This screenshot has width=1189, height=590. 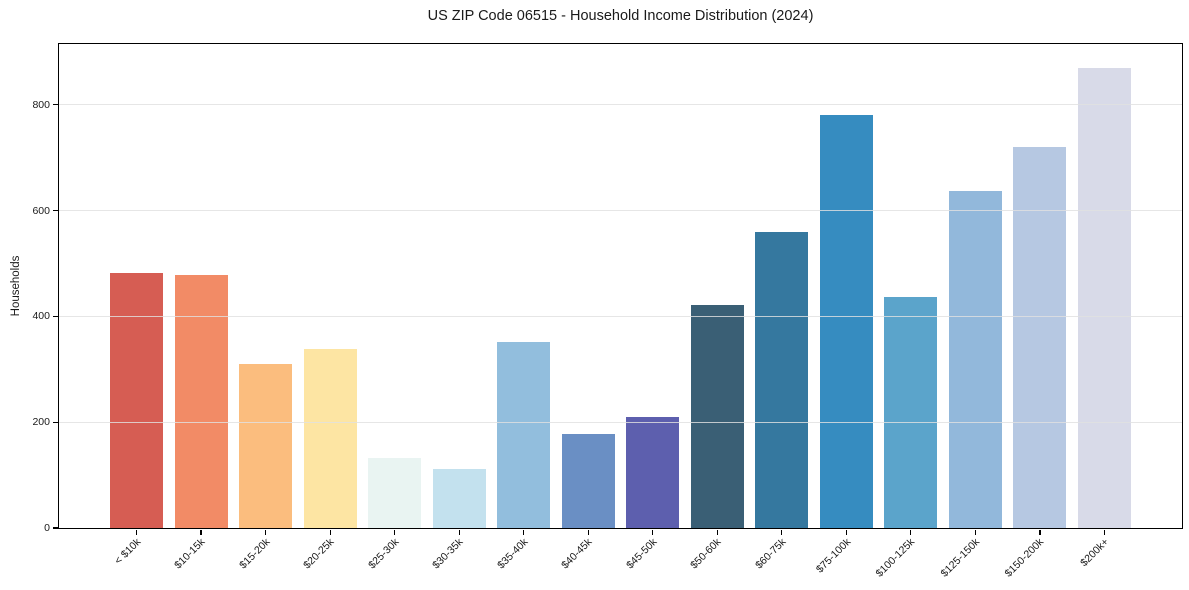 What do you see at coordinates (41, 421) in the screenshot?
I see `y-tick-label: 200` at bounding box center [41, 421].